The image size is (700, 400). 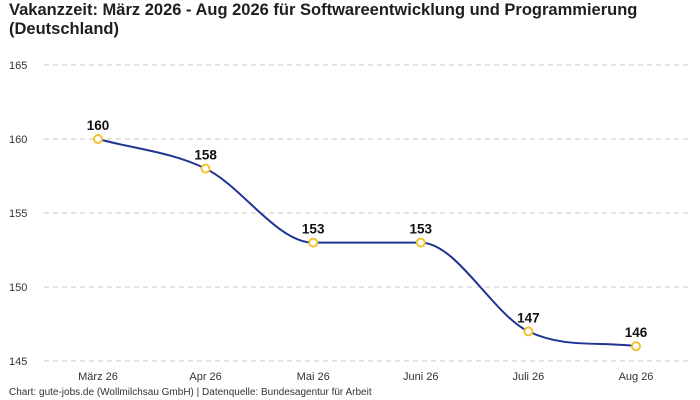 What do you see at coordinates (205, 377) in the screenshot?
I see `x-tick-label: Apr 26` at bounding box center [205, 377].